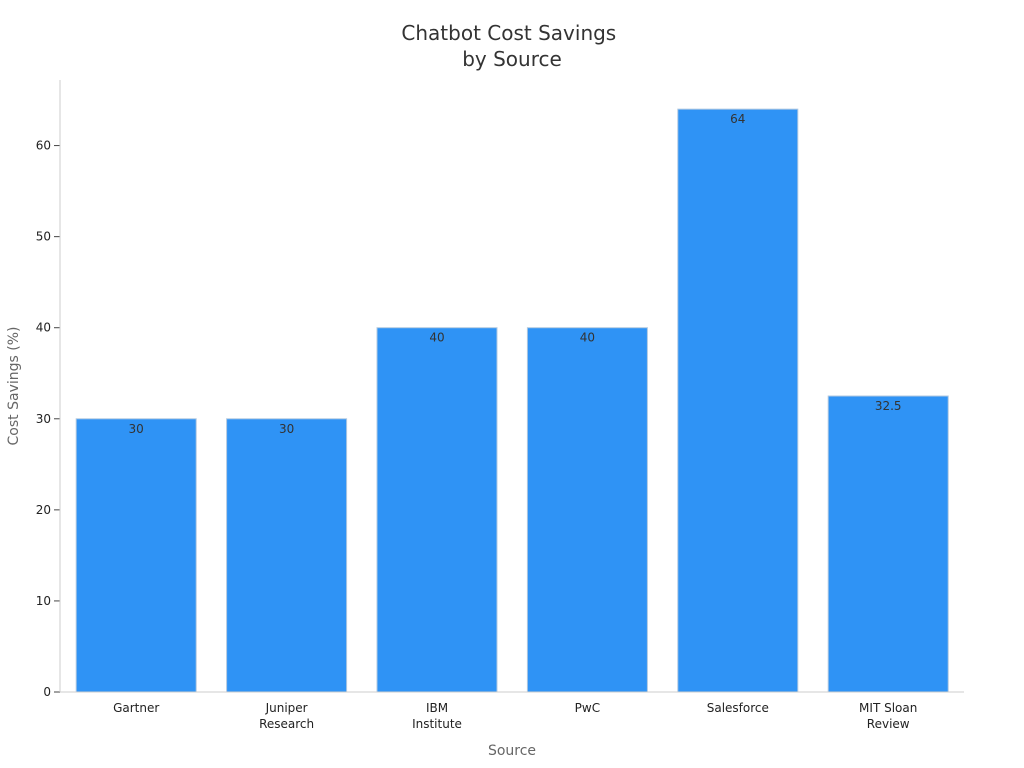  Describe the element at coordinates (43, 601) in the screenshot. I see `y-tick-label: 10` at that location.